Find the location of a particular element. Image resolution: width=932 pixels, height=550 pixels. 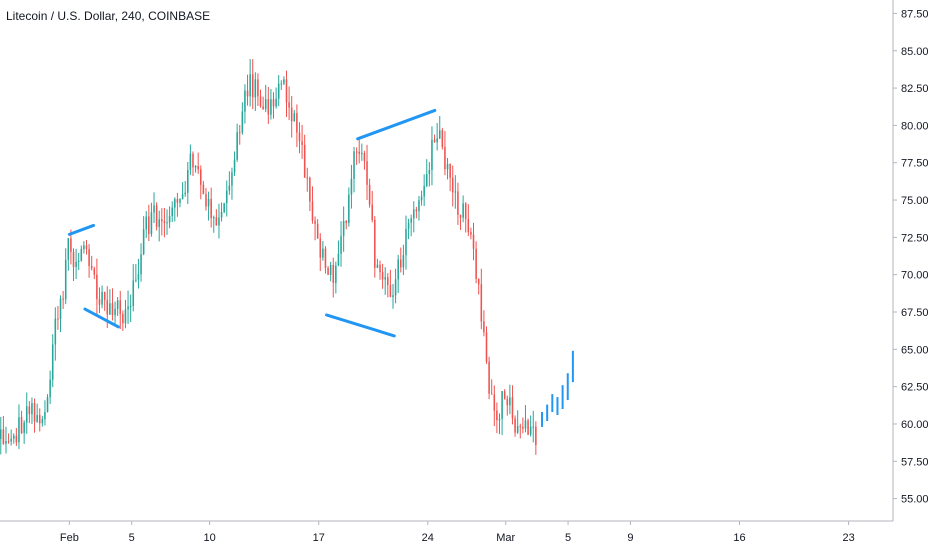

price-tick-label: 80.00 is located at coordinates (915, 126).